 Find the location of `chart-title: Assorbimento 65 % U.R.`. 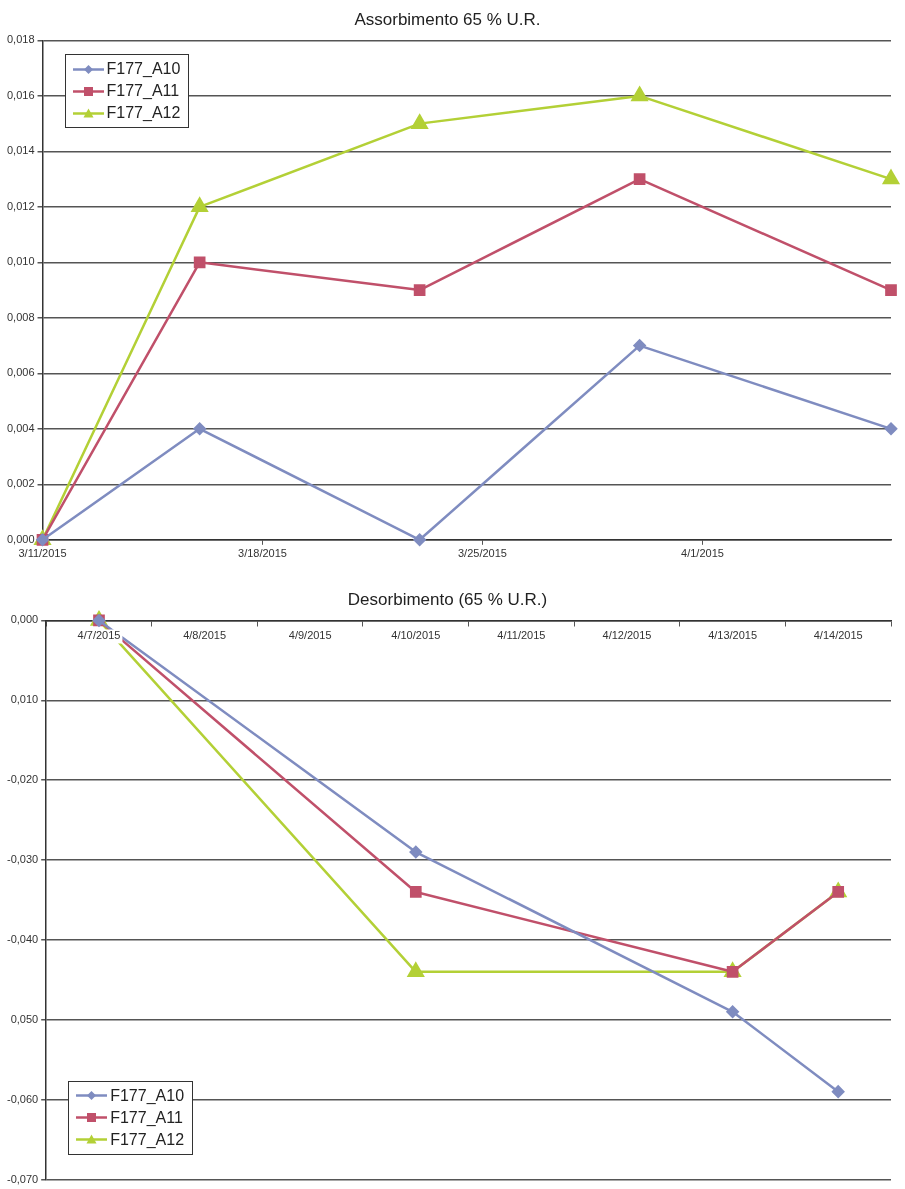

chart-title: Assorbimento 65 % U.R. is located at coordinates (447, 19).